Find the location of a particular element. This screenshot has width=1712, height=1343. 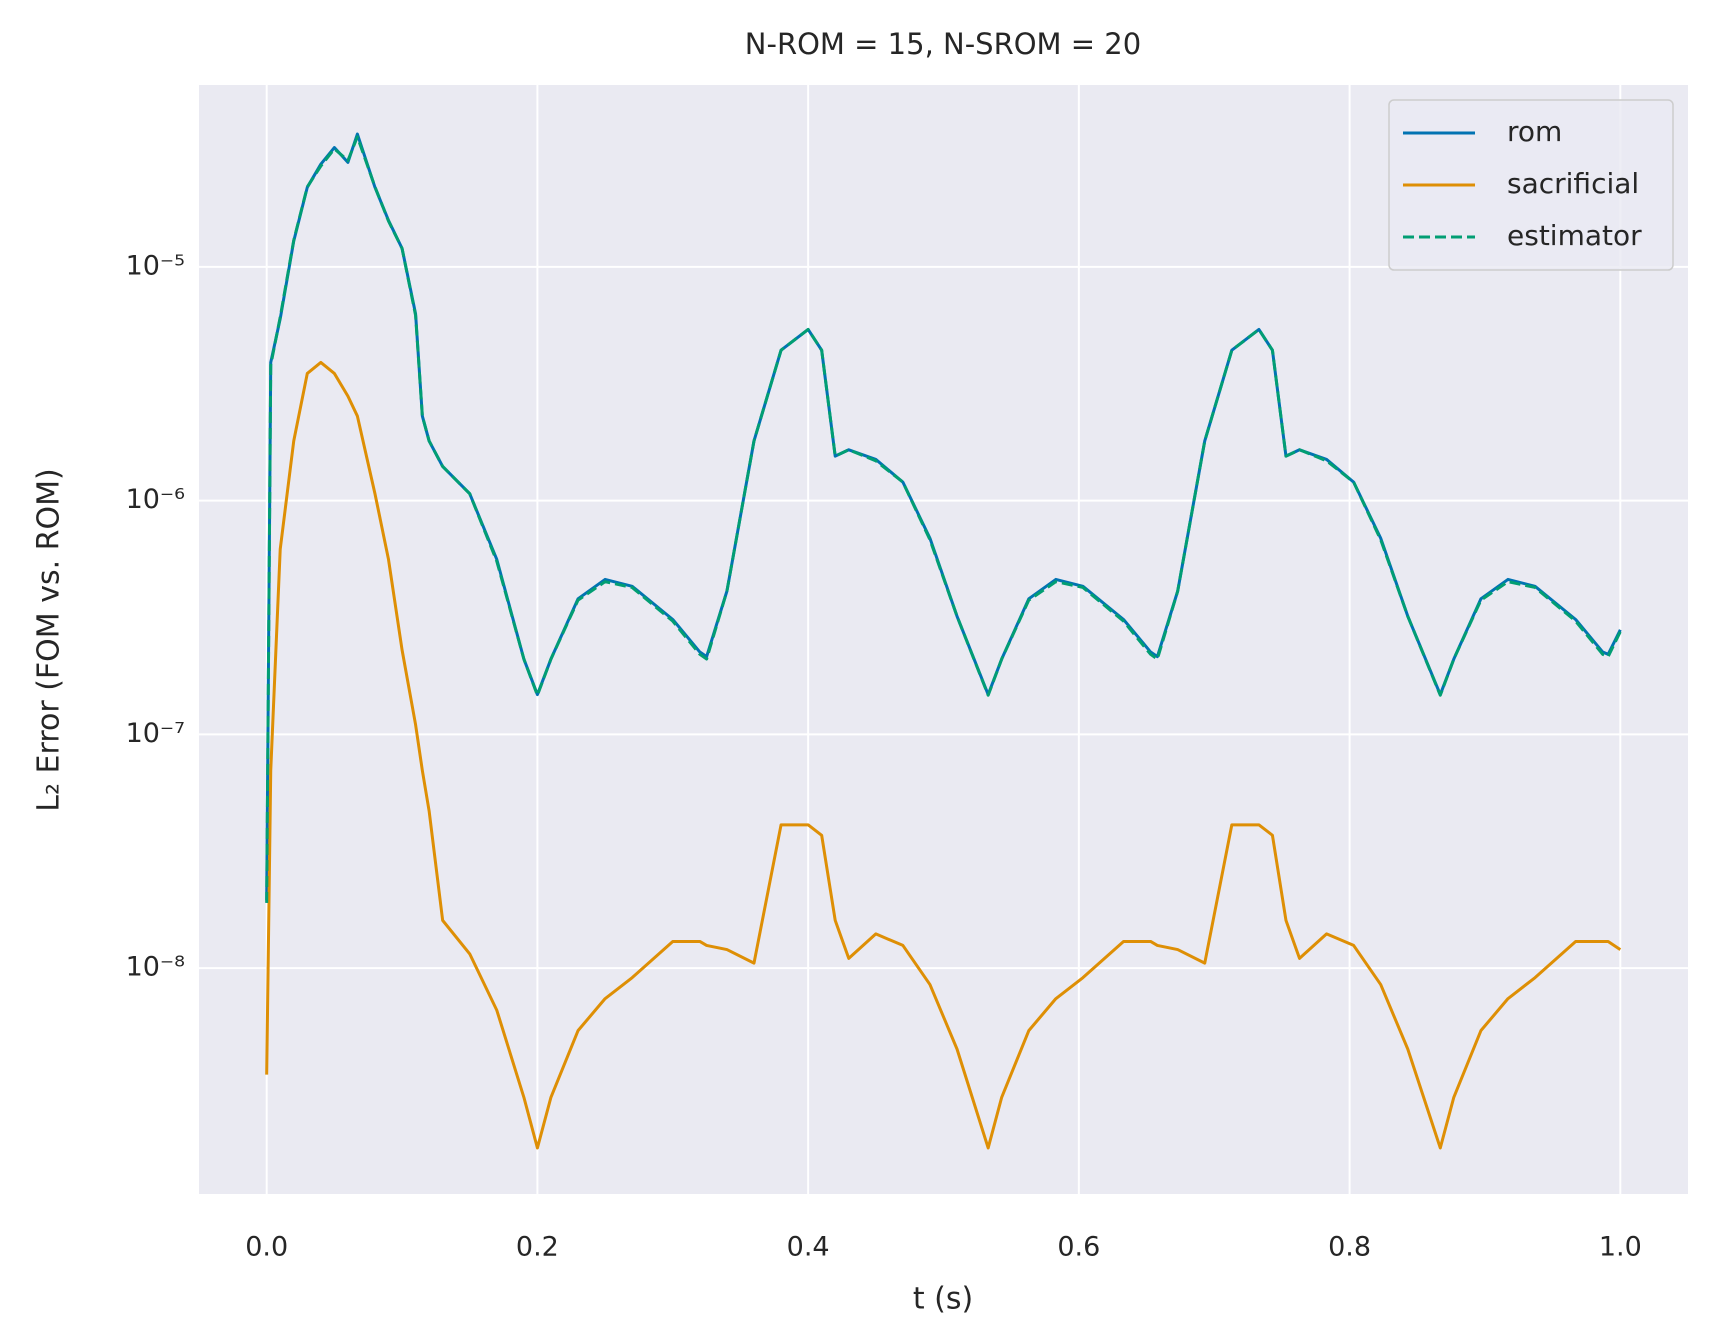

legend-box is located at coordinates (1531, 185).